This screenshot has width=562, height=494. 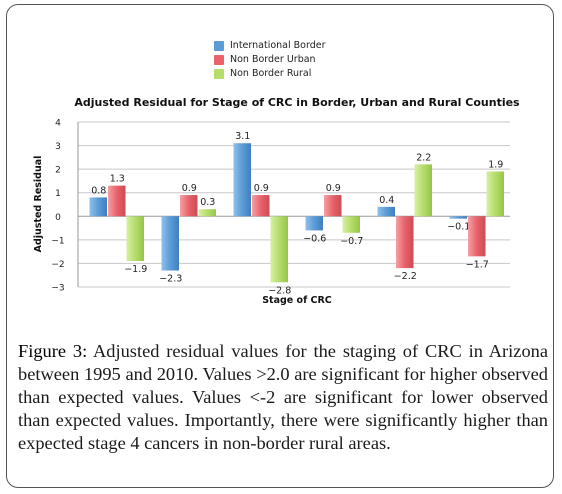 What do you see at coordinates (53, 351) in the screenshot?
I see `caption-label: Figure 3:` at bounding box center [53, 351].